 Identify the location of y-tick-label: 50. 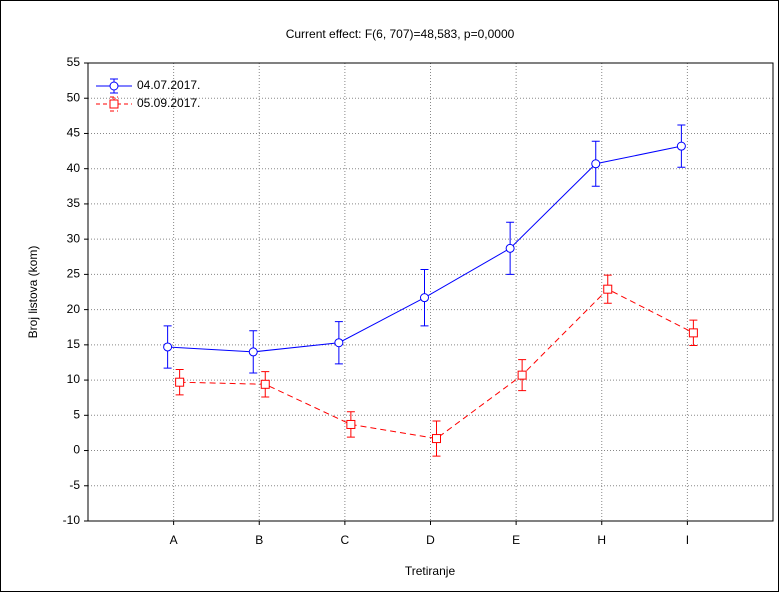
(74, 97).